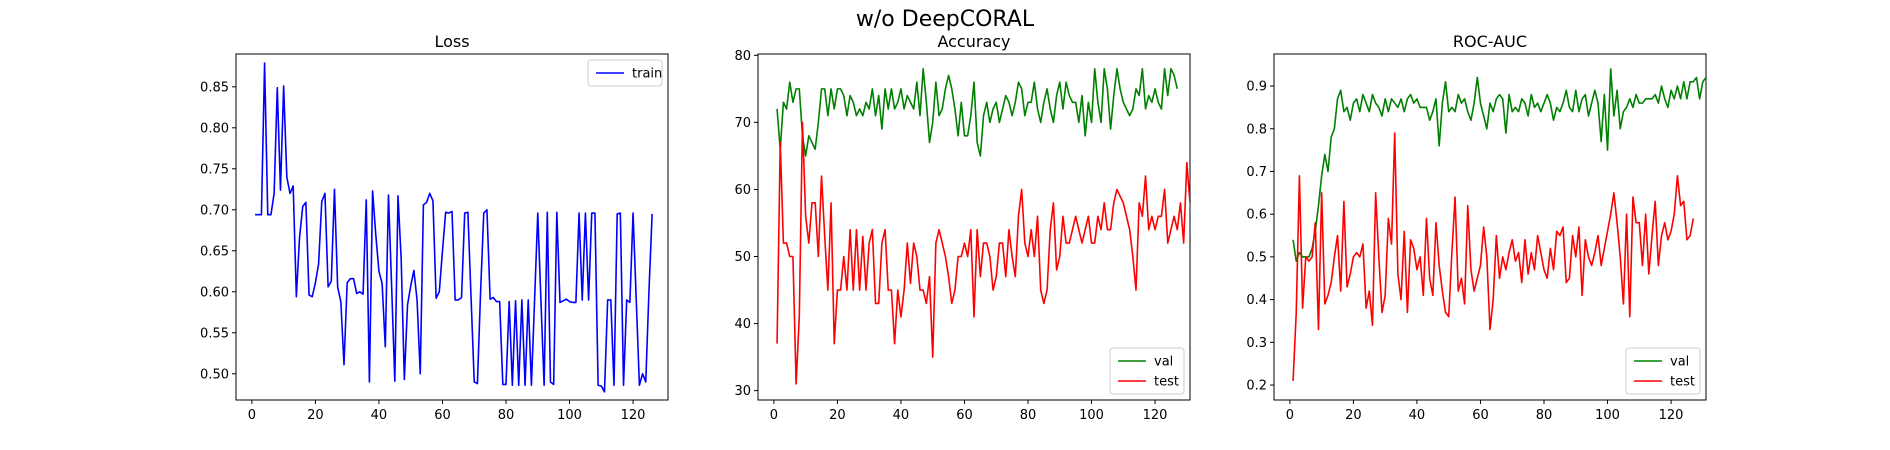 The width and height of the screenshot is (1890, 450). I want to click on accuracy-x-tick-label: 60, so click(964, 415).